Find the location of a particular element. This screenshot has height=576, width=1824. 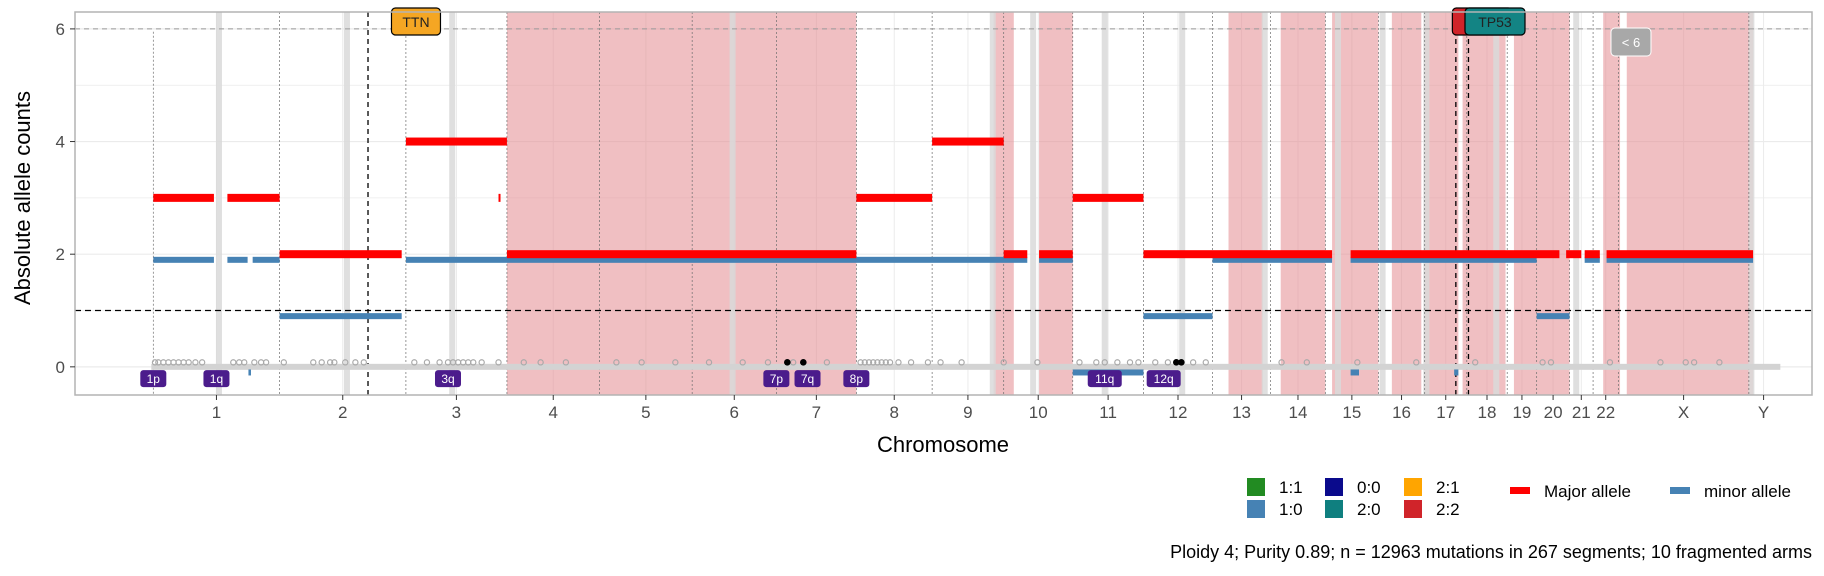

arm-badge-label: 8p is located at coordinates (857, 379).